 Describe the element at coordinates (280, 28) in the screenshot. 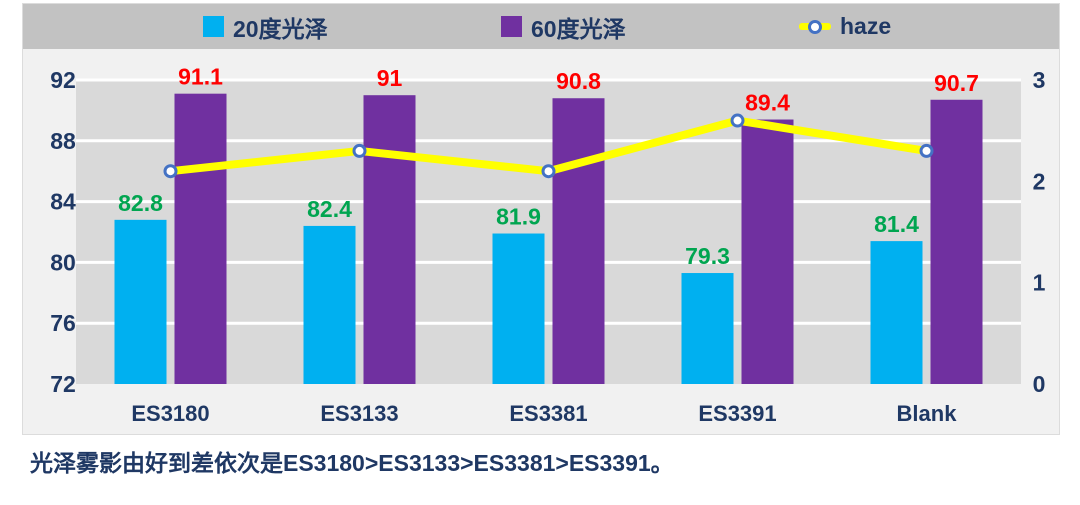

I see `legend-label-gloss20: 20度光泽` at that location.